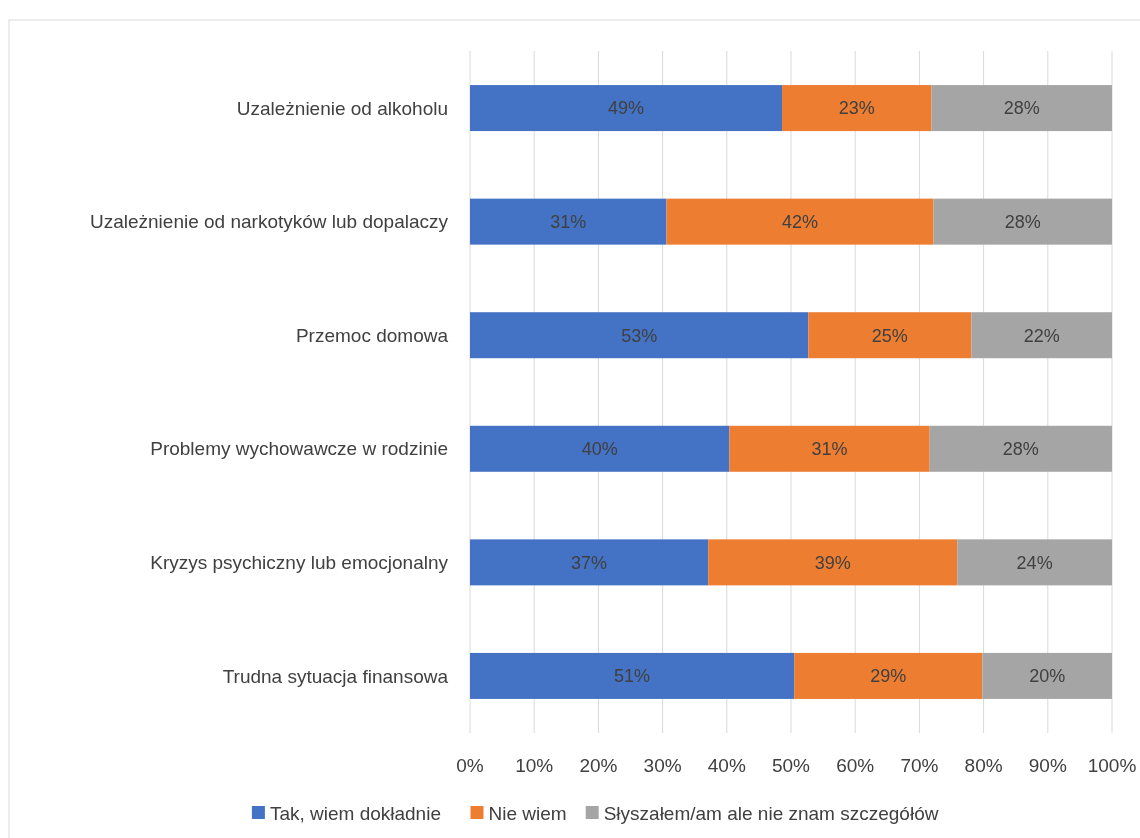 This screenshot has height=838, width=1140. I want to click on data-label: 39%, so click(832, 562).